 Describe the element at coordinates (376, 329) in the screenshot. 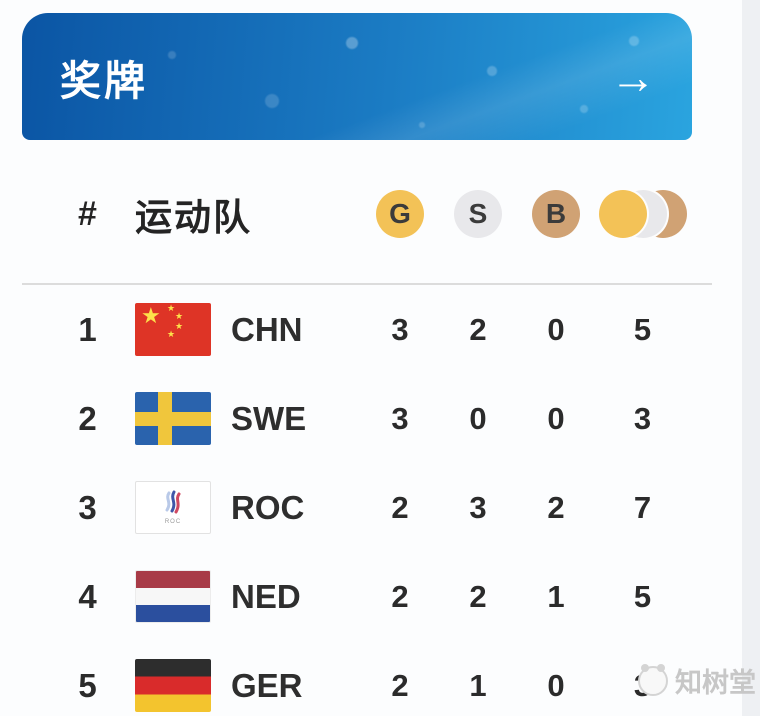

I see `table-row-chn: 1 ★ ★ ★ ★ ★ CHN 3 2 0 5` at that location.